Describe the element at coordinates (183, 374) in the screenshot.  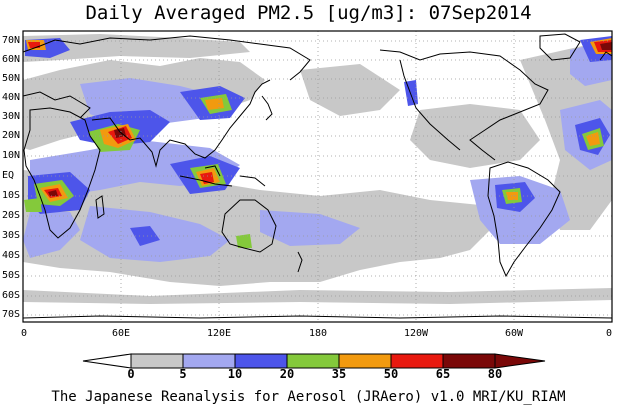
I see `colorbar-label: 5` at that location.